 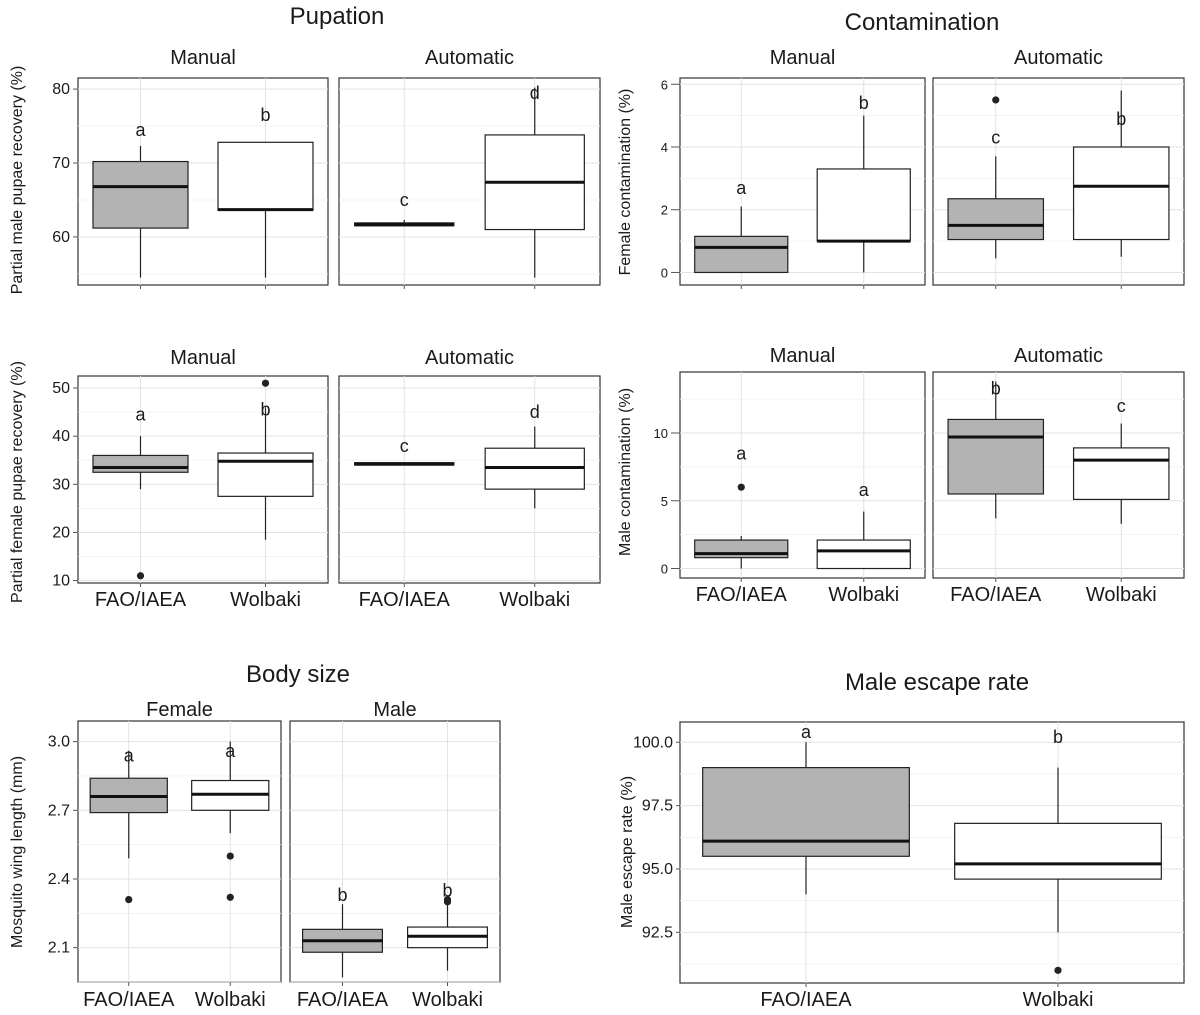 What do you see at coordinates (657, 932) in the screenshot?
I see `ytick-label: 92.5` at bounding box center [657, 932].